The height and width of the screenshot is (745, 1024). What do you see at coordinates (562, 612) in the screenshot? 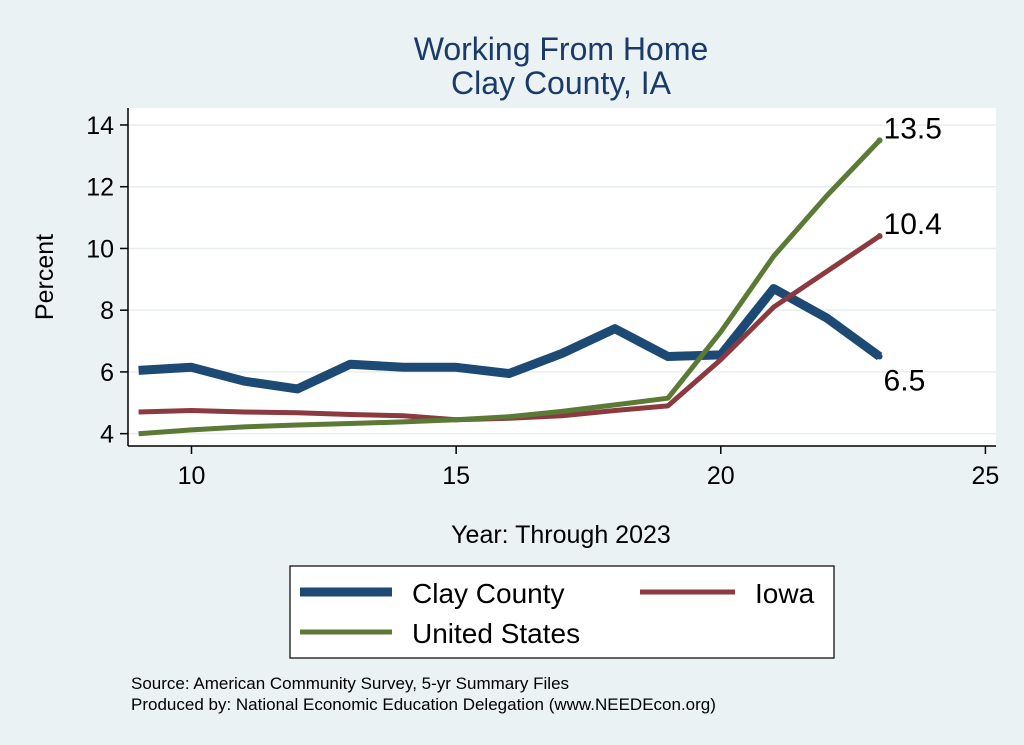
I see `legend-box` at bounding box center [562, 612].